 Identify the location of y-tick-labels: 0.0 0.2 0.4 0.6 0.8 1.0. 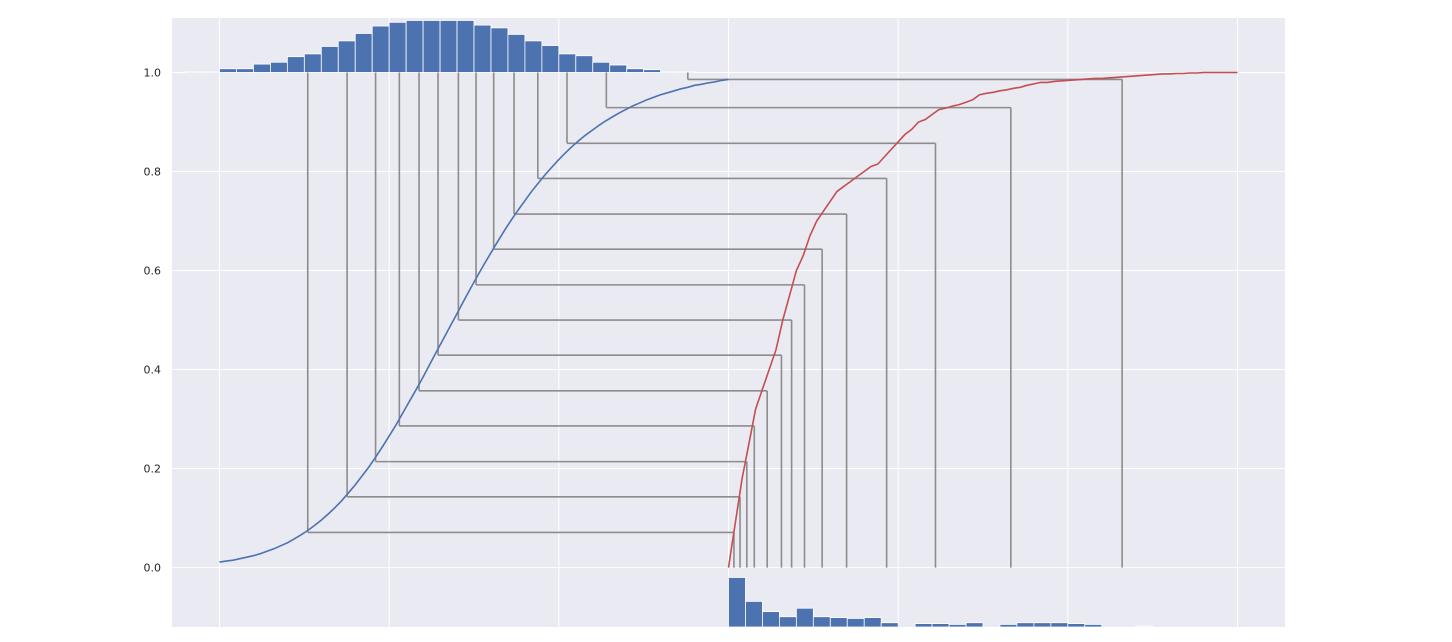
(153, 320).